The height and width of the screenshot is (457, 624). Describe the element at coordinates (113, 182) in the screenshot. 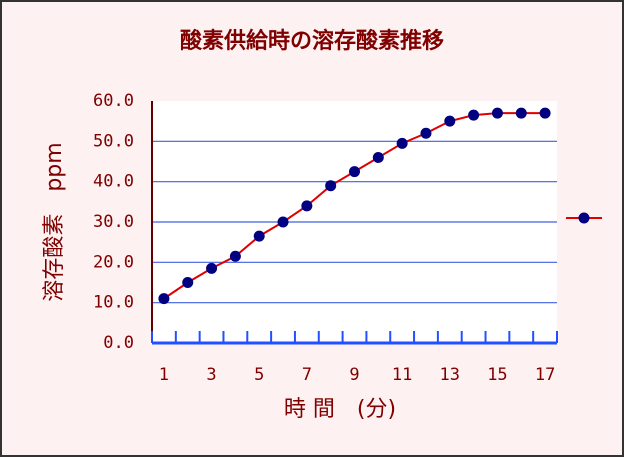

I see `y-tick-label: 40.0` at that location.